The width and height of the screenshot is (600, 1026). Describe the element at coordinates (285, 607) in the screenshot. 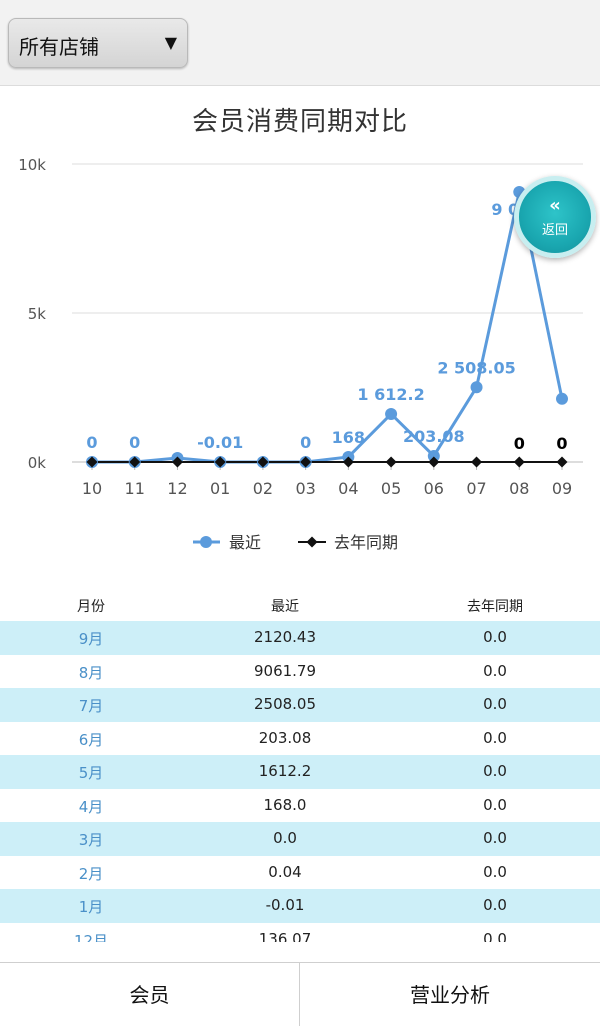

I see `header-recent: 最近` at that location.